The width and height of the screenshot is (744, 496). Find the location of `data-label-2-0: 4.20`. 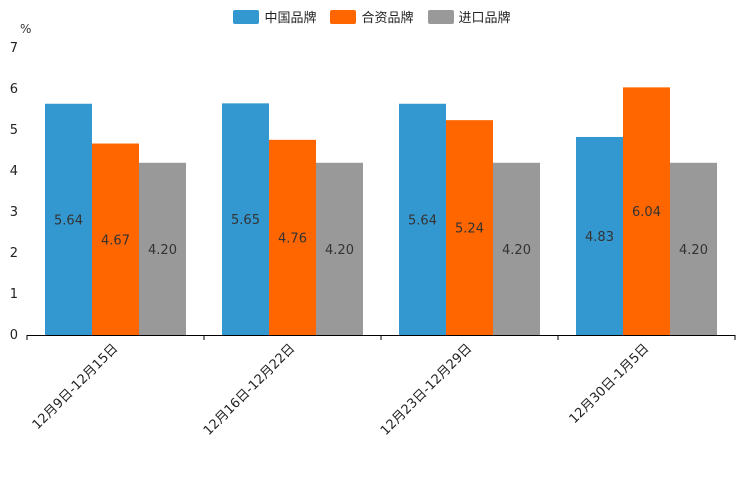

data-label-2-0: 4.20 is located at coordinates (162, 250).